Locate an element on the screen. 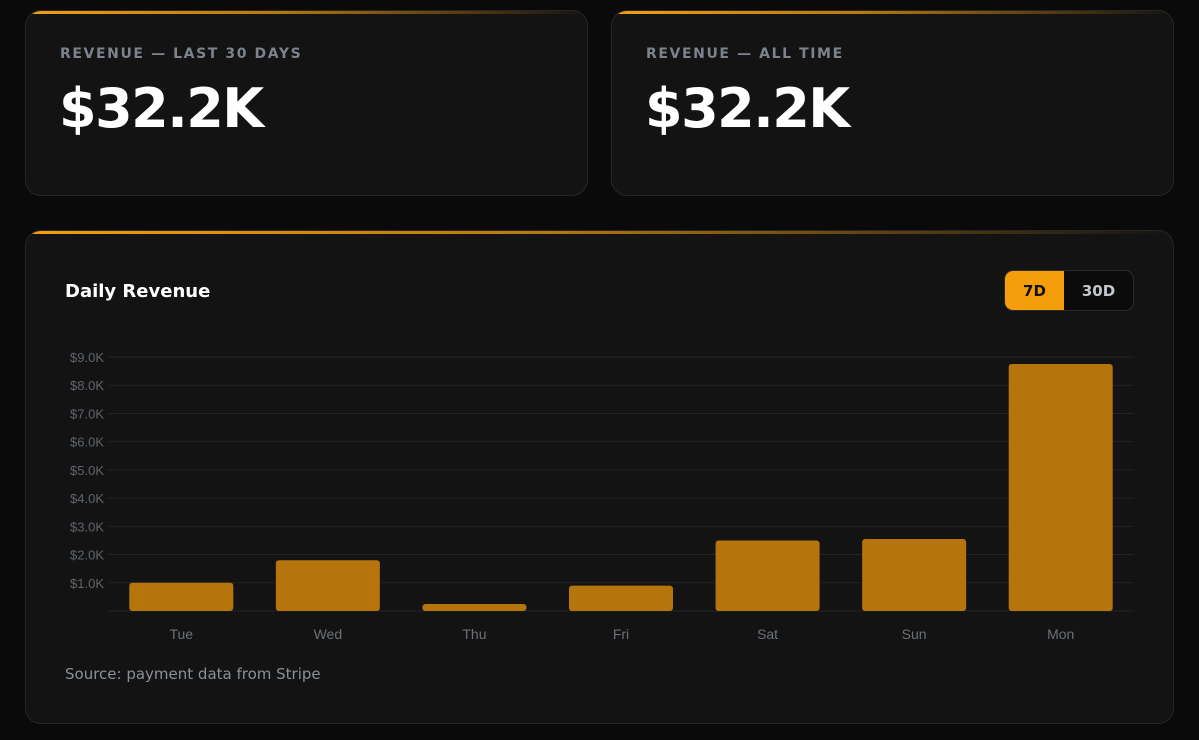  bar-wed is located at coordinates (327, 585).